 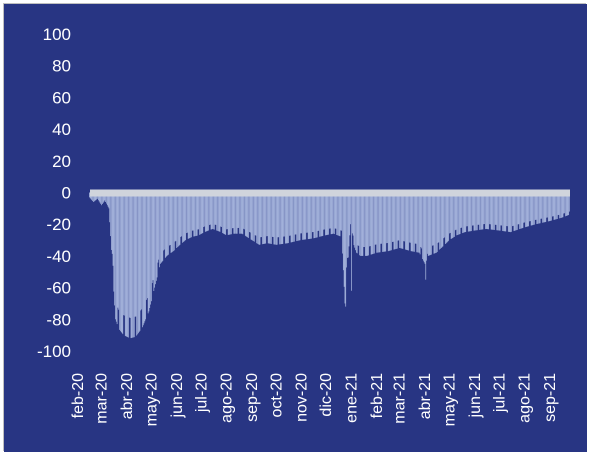 I want to click on x-tick-label: ago-20, so click(x=227, y=398).